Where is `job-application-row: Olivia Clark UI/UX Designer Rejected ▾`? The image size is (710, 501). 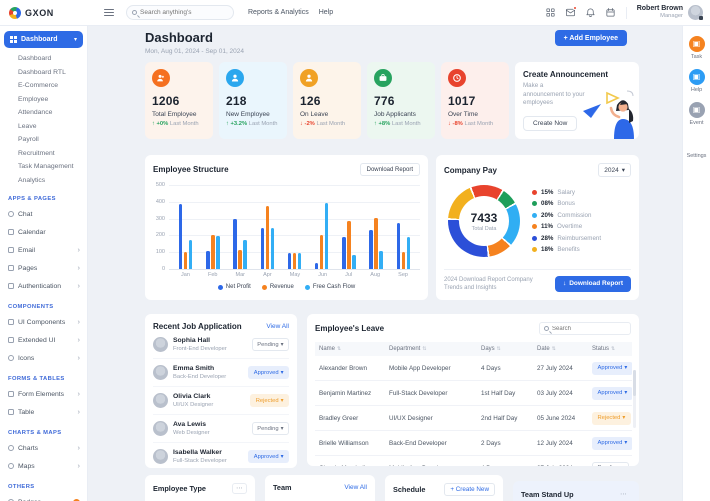 job-application-row: Olivia Clark UI/UX Designer Rejected ▾ is located at coordinates (221, 401).